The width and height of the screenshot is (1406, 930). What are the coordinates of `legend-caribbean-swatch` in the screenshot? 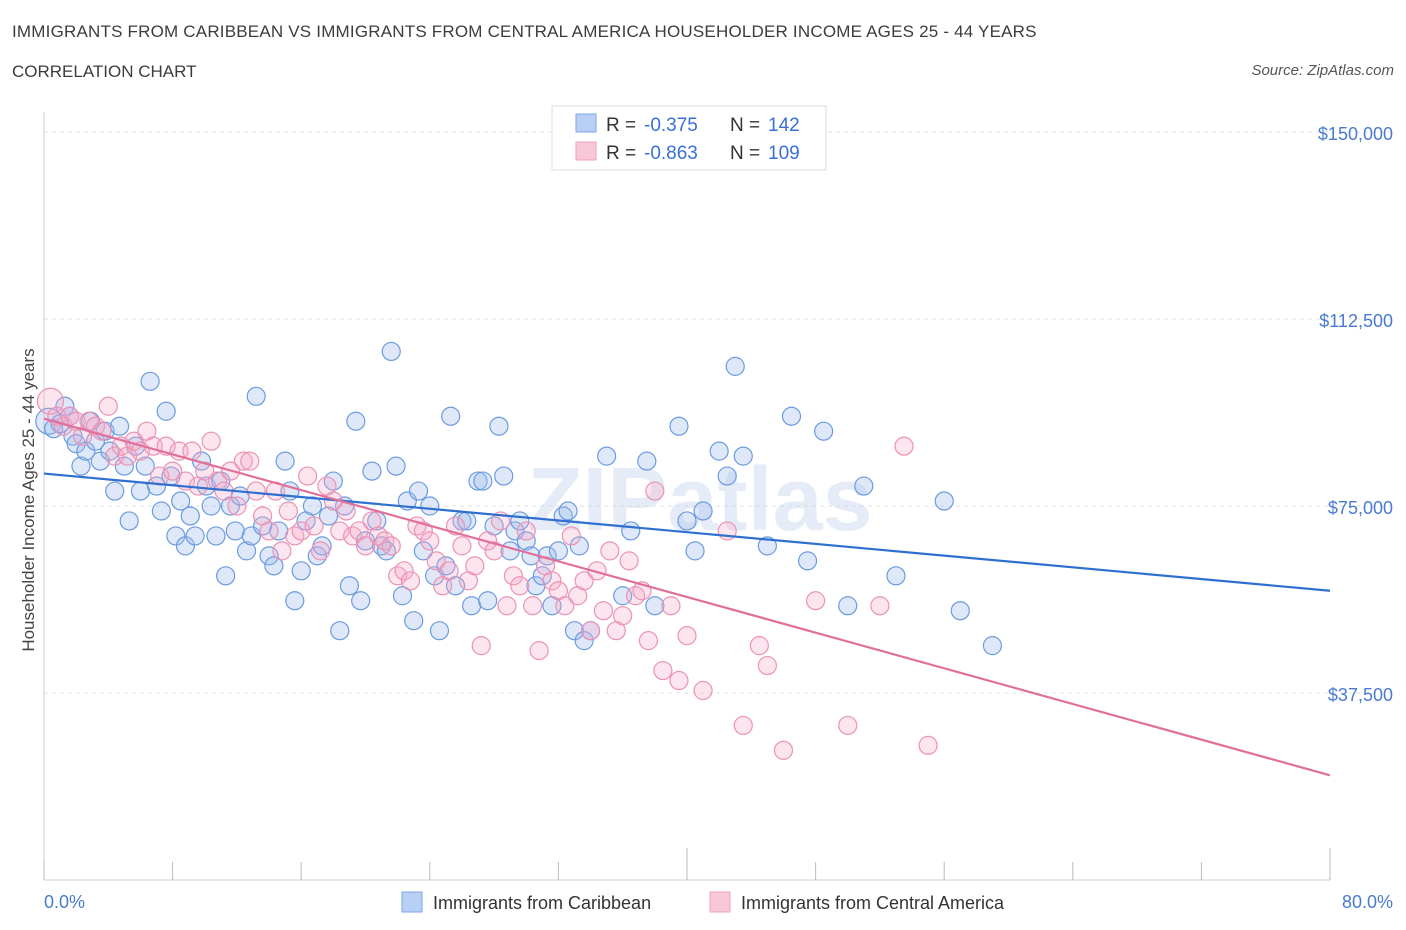 It's located at (412, 902).